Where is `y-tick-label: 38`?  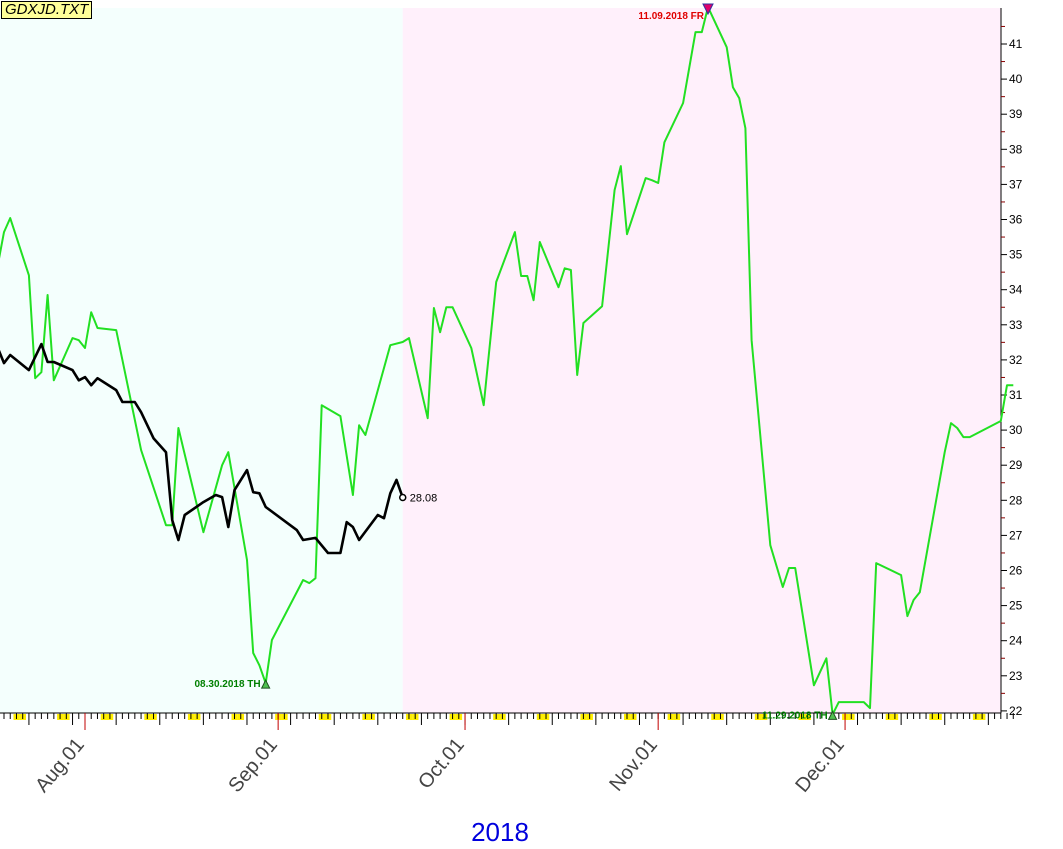
y-tick-label: 38 is located at coordinates (1016, 149).